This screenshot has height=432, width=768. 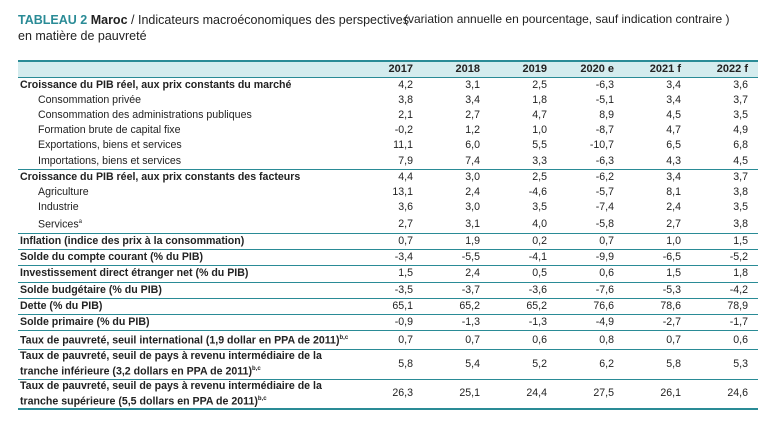 I want to click on row-value: 13,1, so click(x=402, y=191).